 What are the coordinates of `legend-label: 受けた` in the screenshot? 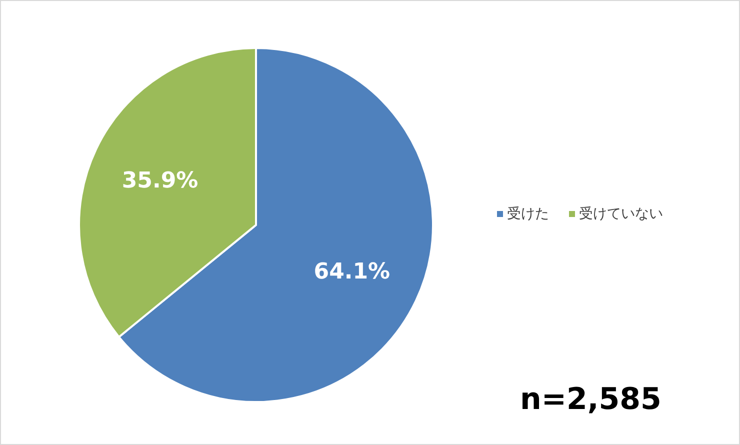 It's located at (528, 214).